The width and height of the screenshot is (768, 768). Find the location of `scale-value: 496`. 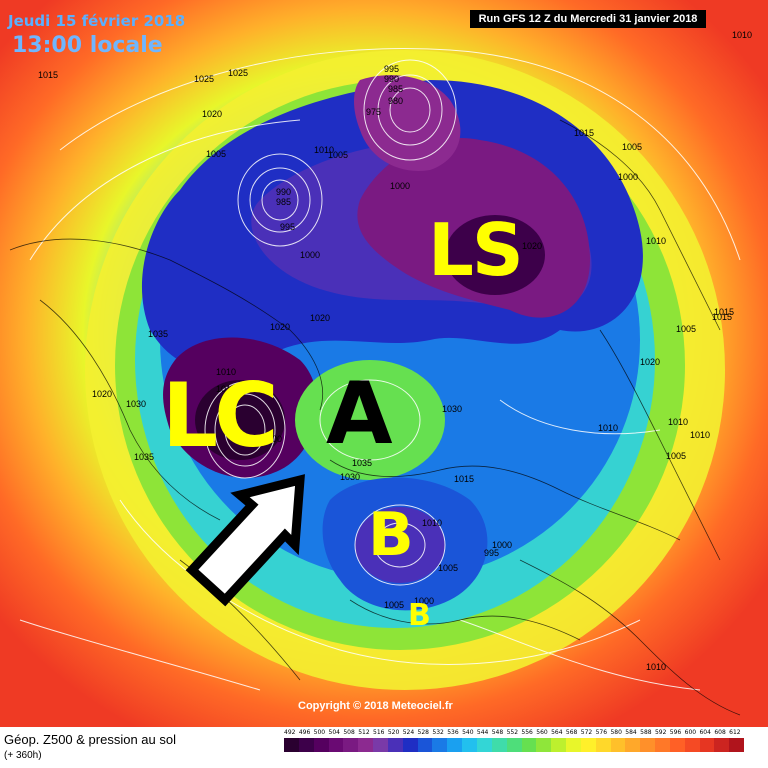

scale-value: 496 is located at coordinates (304, 732).